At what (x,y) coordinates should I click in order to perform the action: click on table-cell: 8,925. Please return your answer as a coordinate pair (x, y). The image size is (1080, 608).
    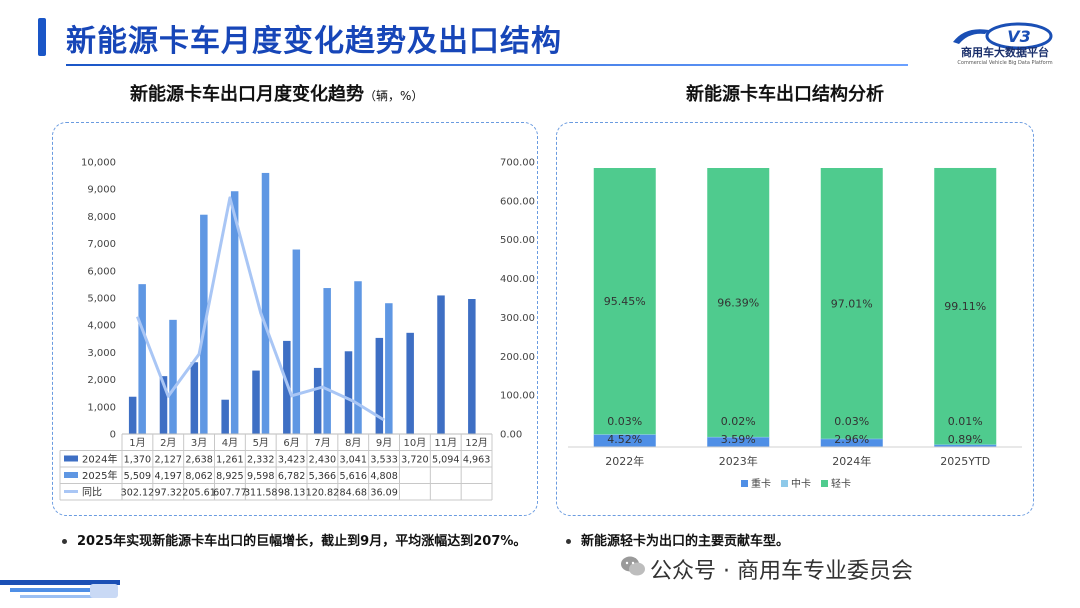
    Looking at the image, I should click on (229, 476).